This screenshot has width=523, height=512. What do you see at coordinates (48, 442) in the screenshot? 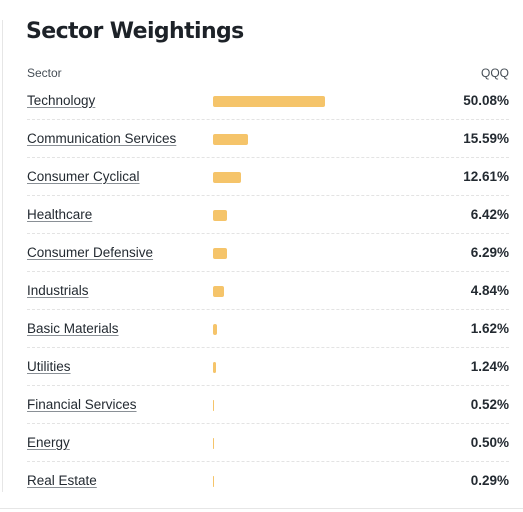
I see `sector-link: Energy` at bounding box center [48, 442].